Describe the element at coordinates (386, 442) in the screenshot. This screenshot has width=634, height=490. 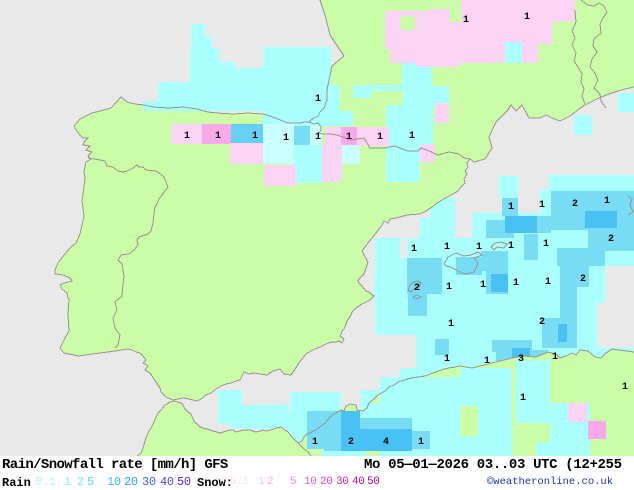
I see `svg-text: 4` at that location.